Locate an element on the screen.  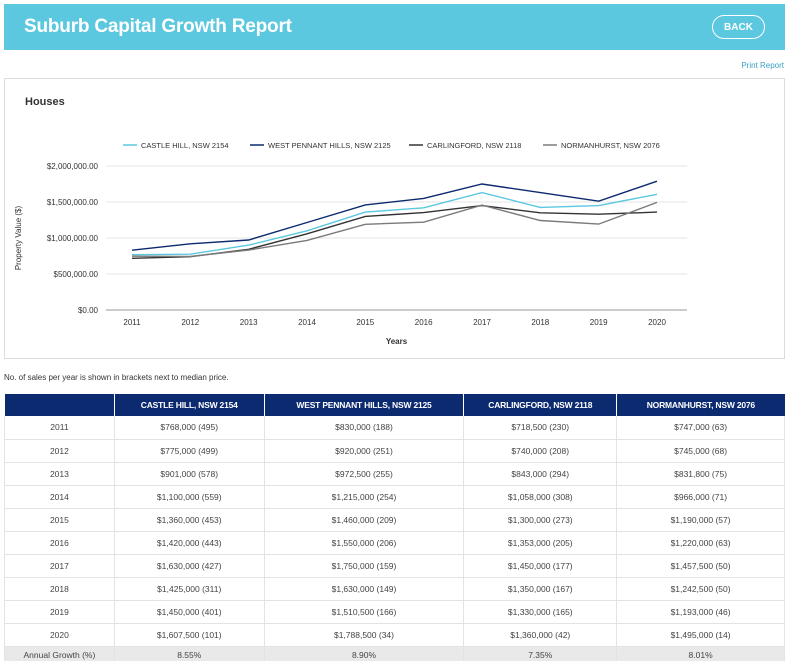
price-cell: $1,510,500 (166) is located at coordinates (364, 612).